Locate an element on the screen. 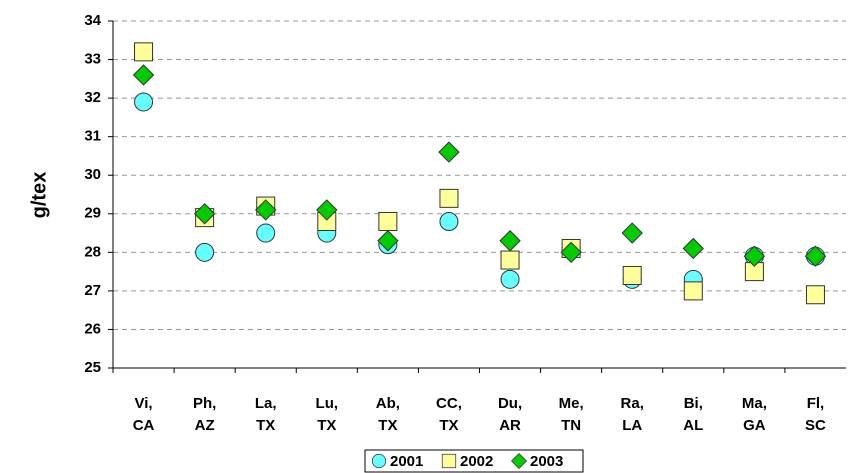 The image size is (852, 473). legend-label: 2003 is located at coordinates (546, 461).